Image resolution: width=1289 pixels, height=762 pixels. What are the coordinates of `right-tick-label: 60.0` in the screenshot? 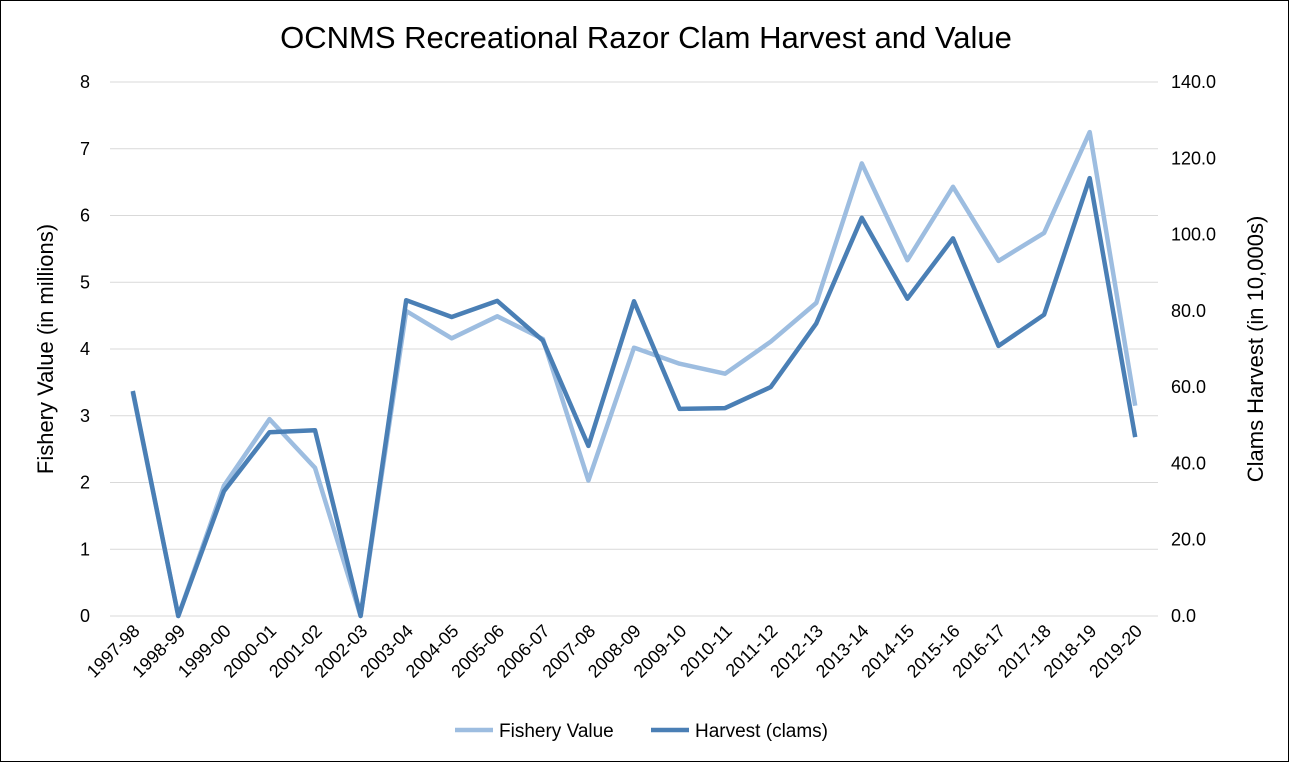 It's located at (1188, 387).